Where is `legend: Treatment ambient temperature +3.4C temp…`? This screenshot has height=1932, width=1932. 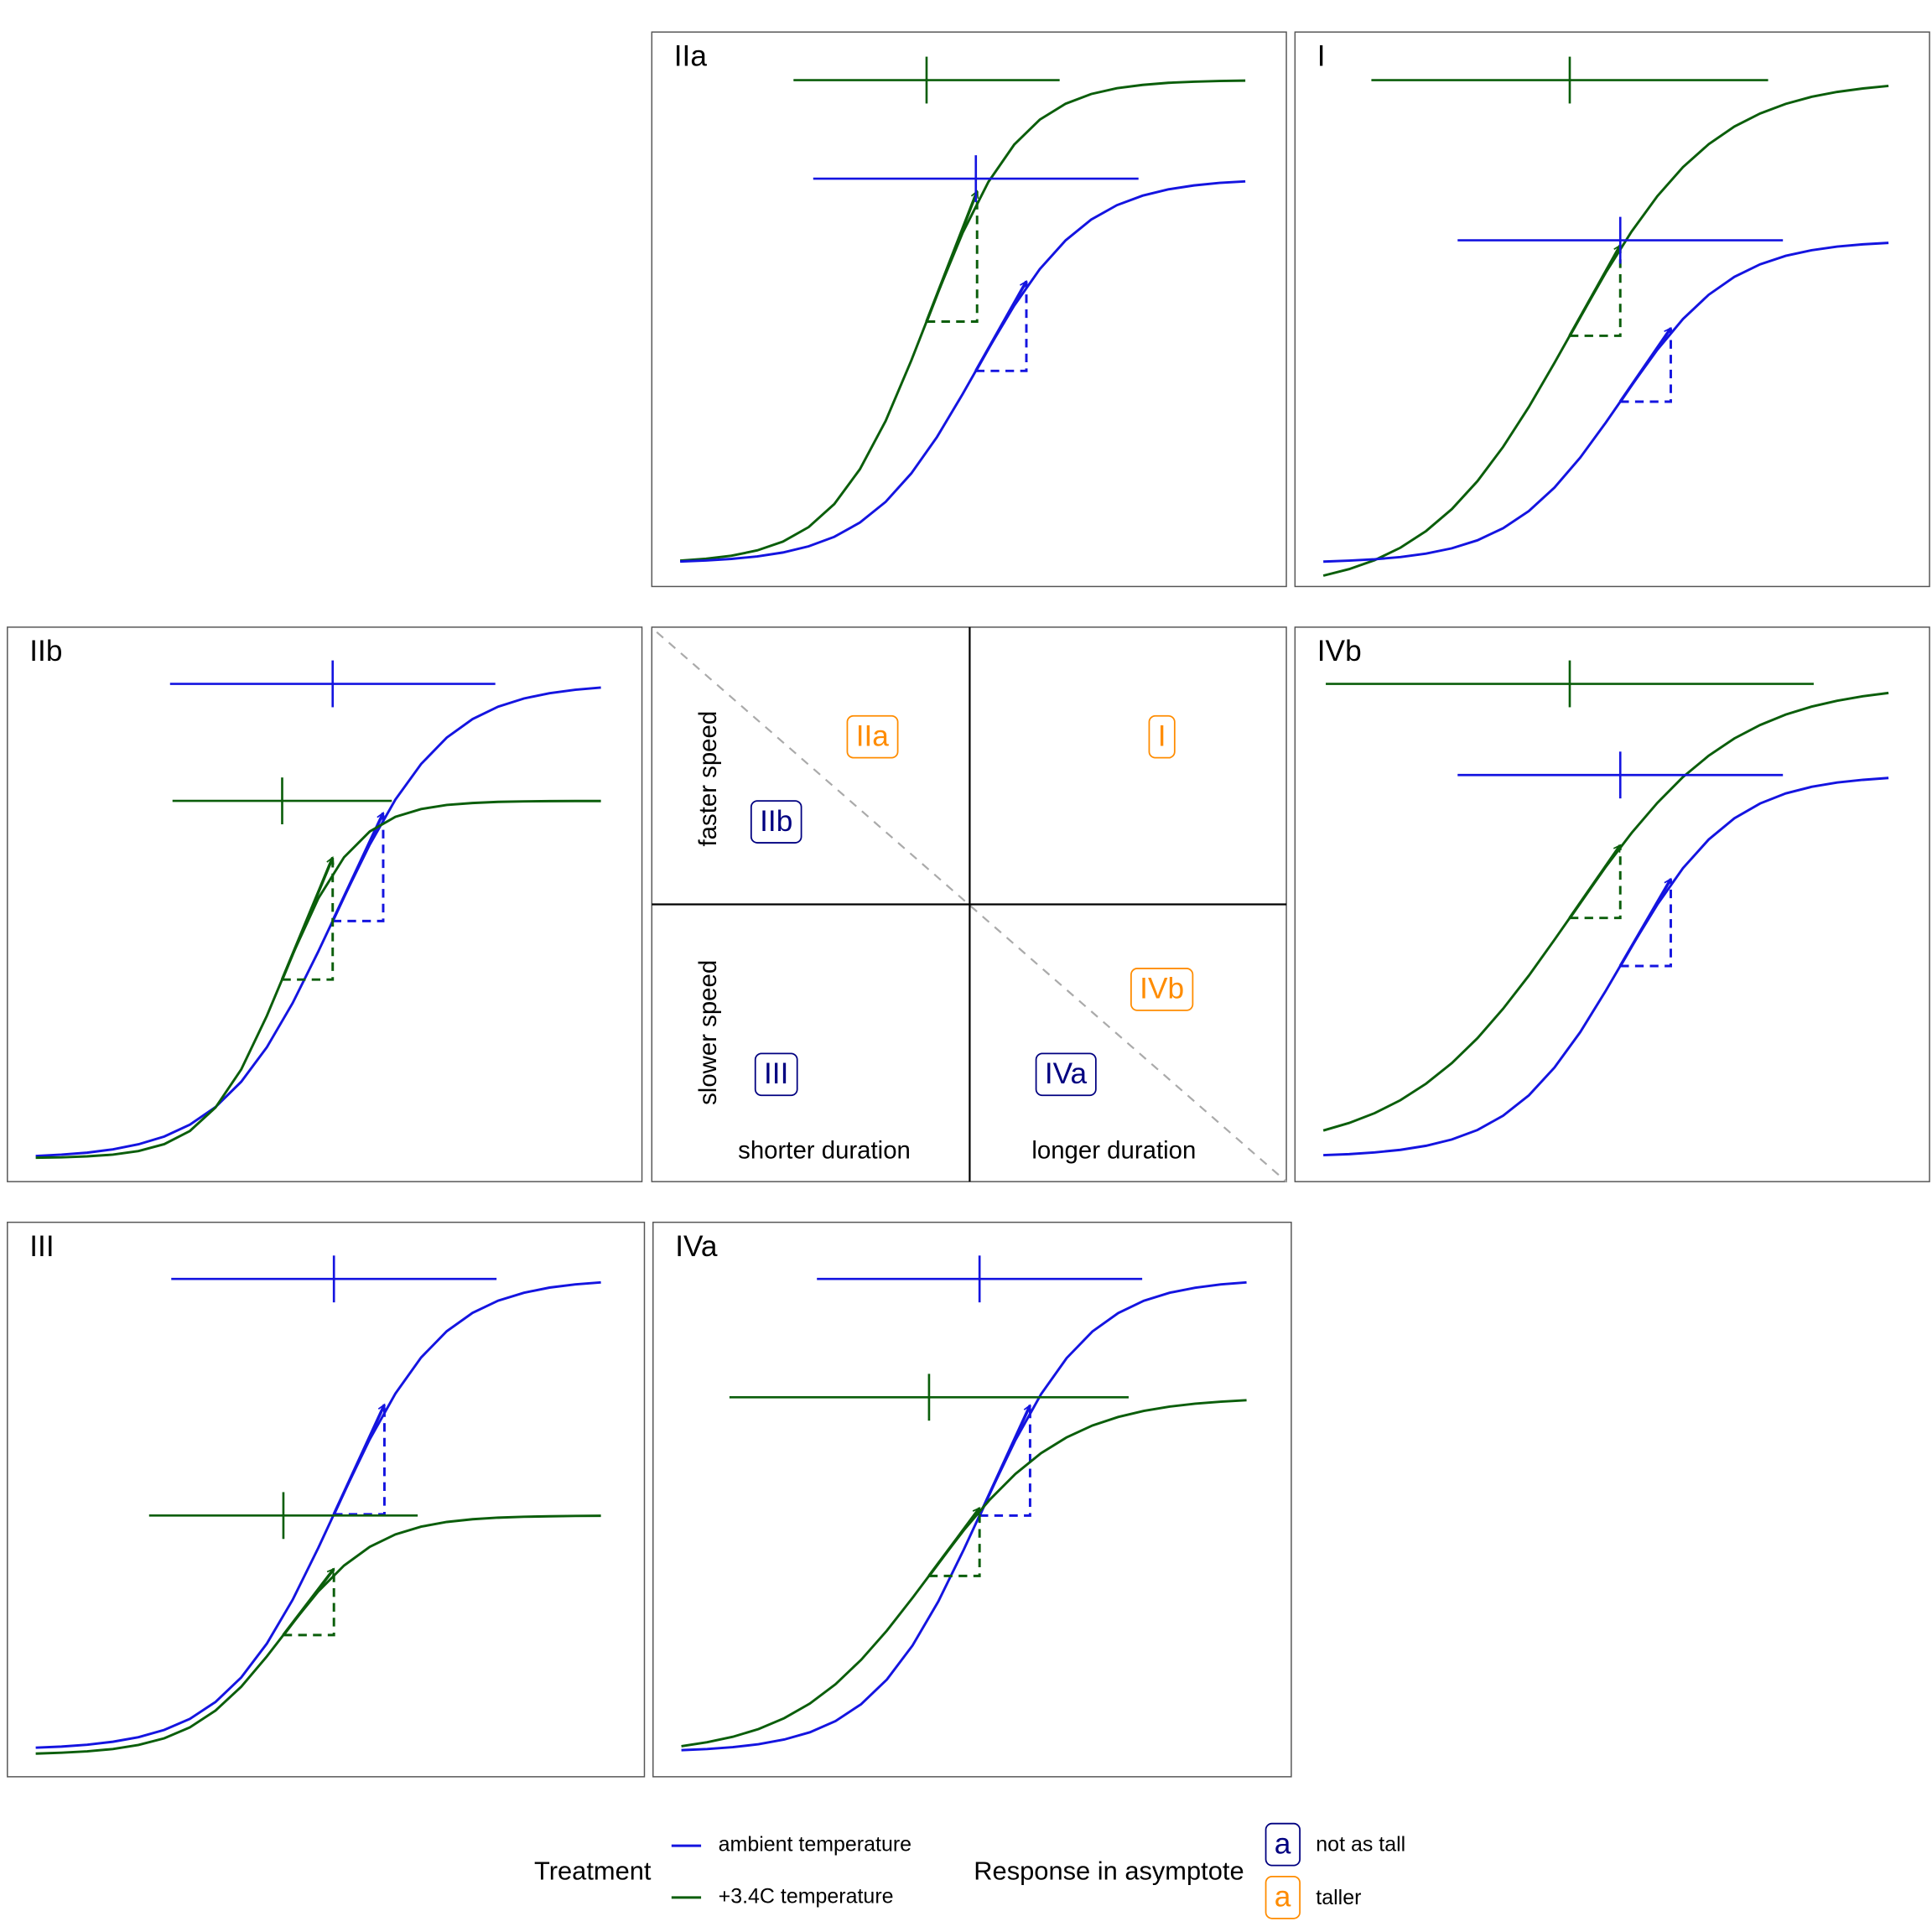
legend: Treatment ambient temperature +3.4C temp… is located at coordinates (969, 1870).